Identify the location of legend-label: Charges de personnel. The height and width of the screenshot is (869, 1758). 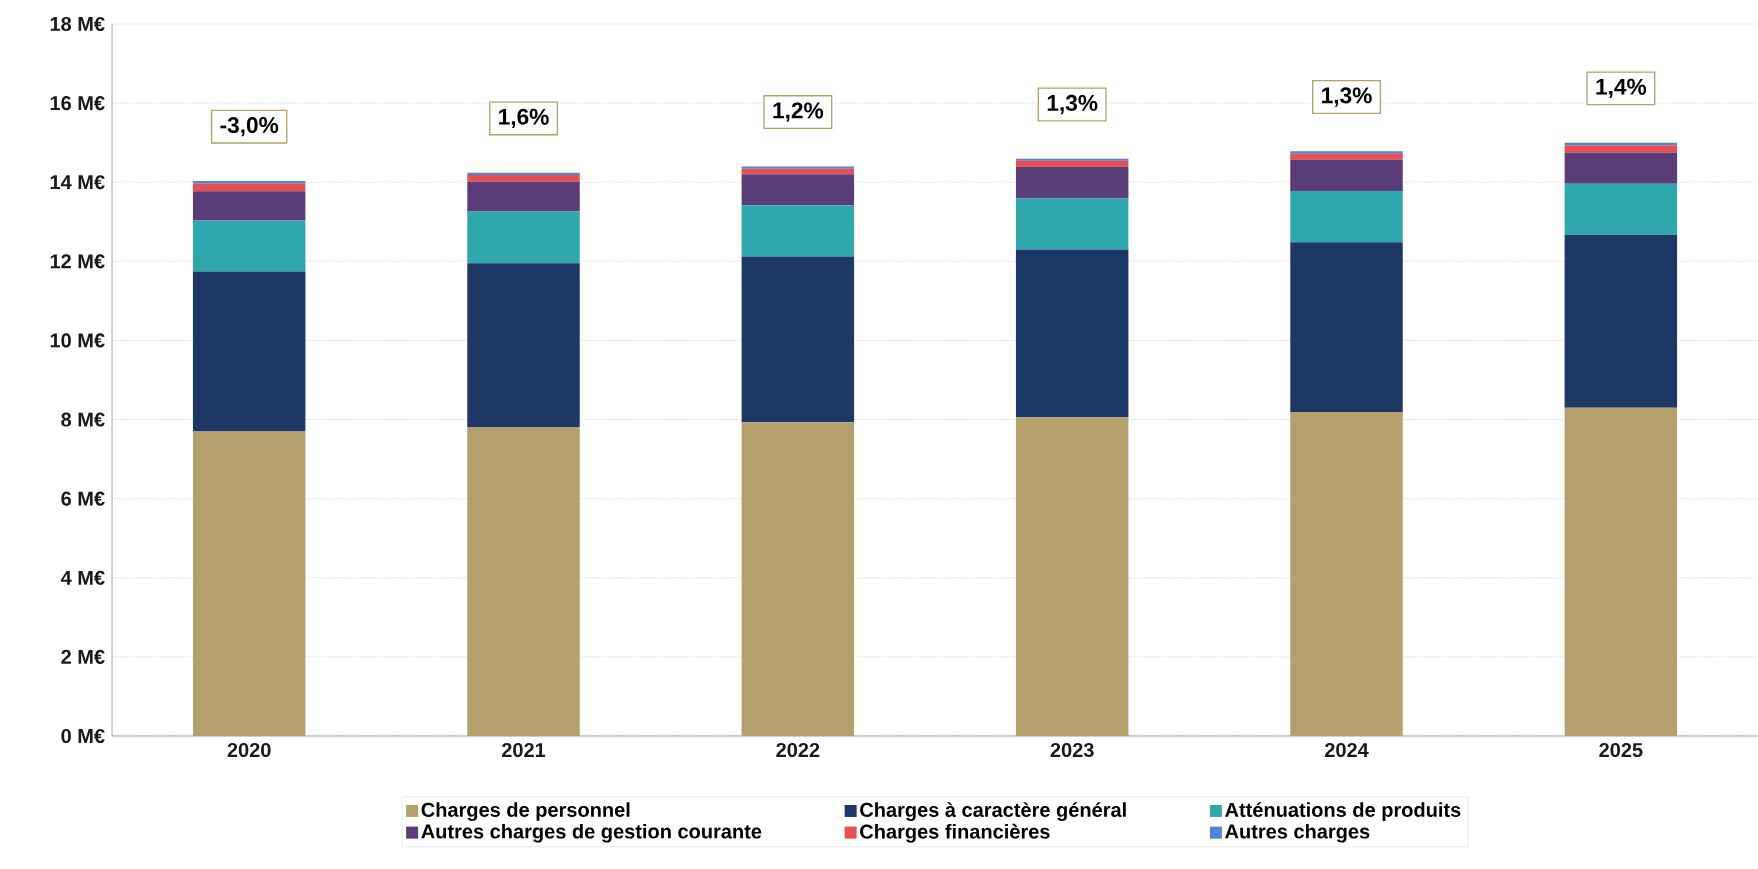
(525, 811).